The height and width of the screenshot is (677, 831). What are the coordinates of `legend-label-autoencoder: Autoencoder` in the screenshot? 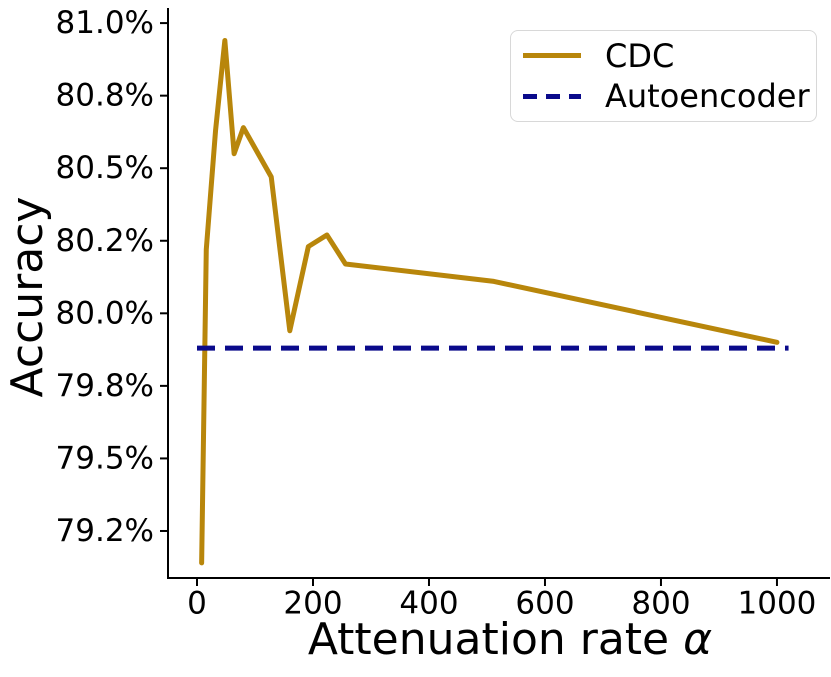 It's located at (707, 96).